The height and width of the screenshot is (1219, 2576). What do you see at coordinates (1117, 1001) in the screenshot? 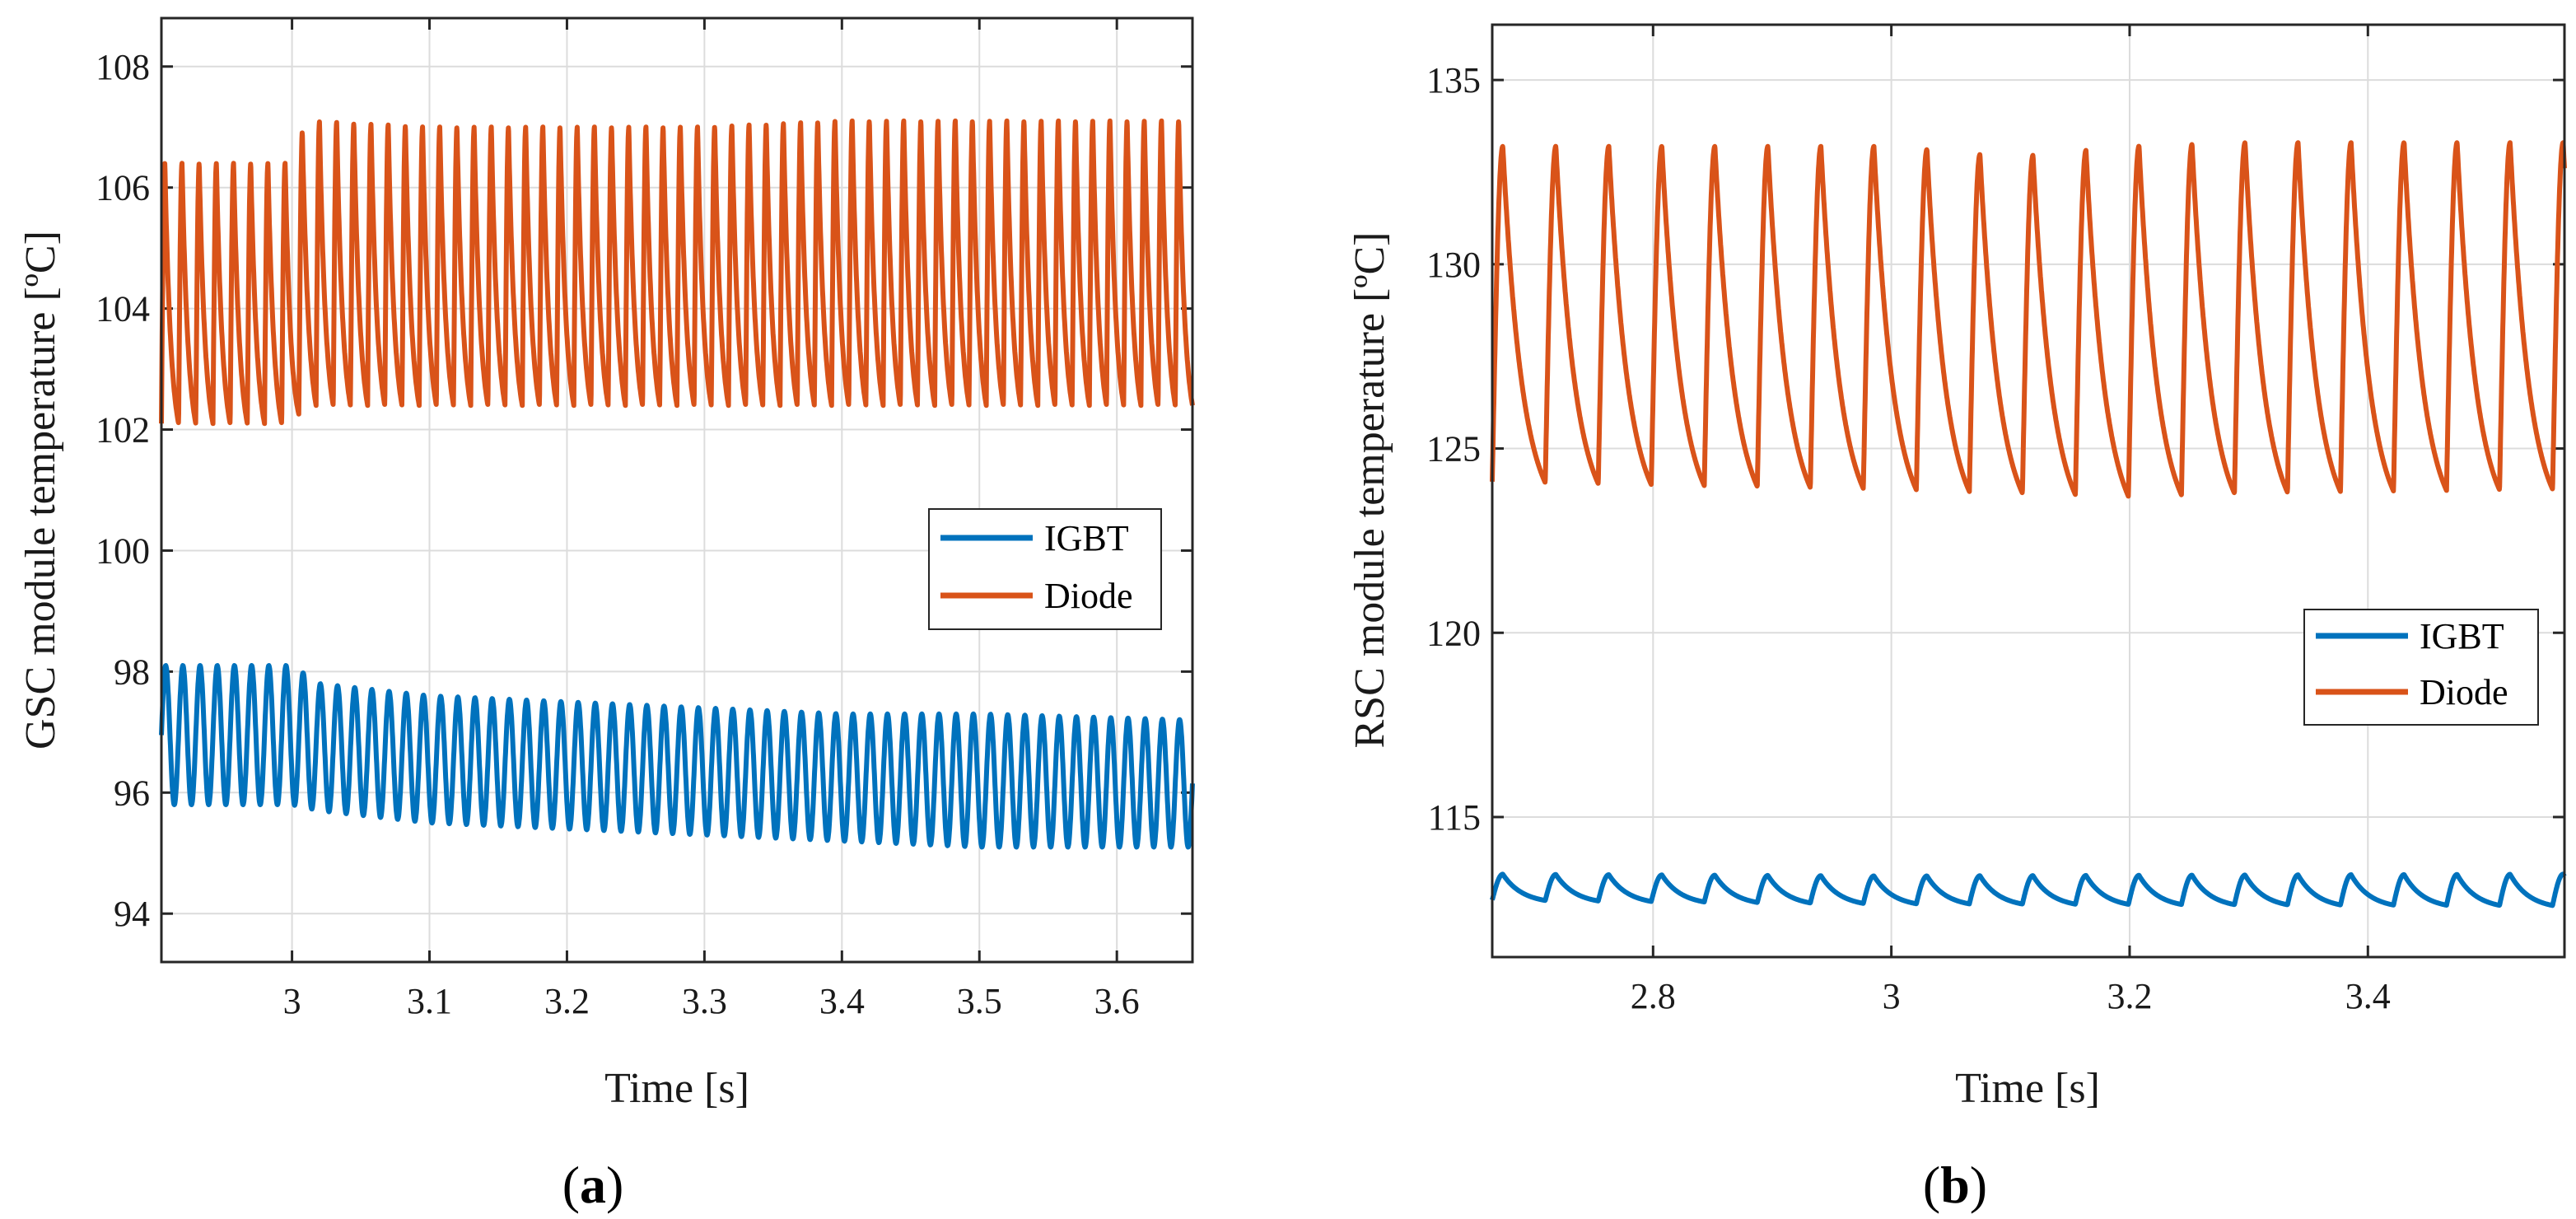
I see `x-tick-label-a: 3.6` at bounding box center [1117, 1001].